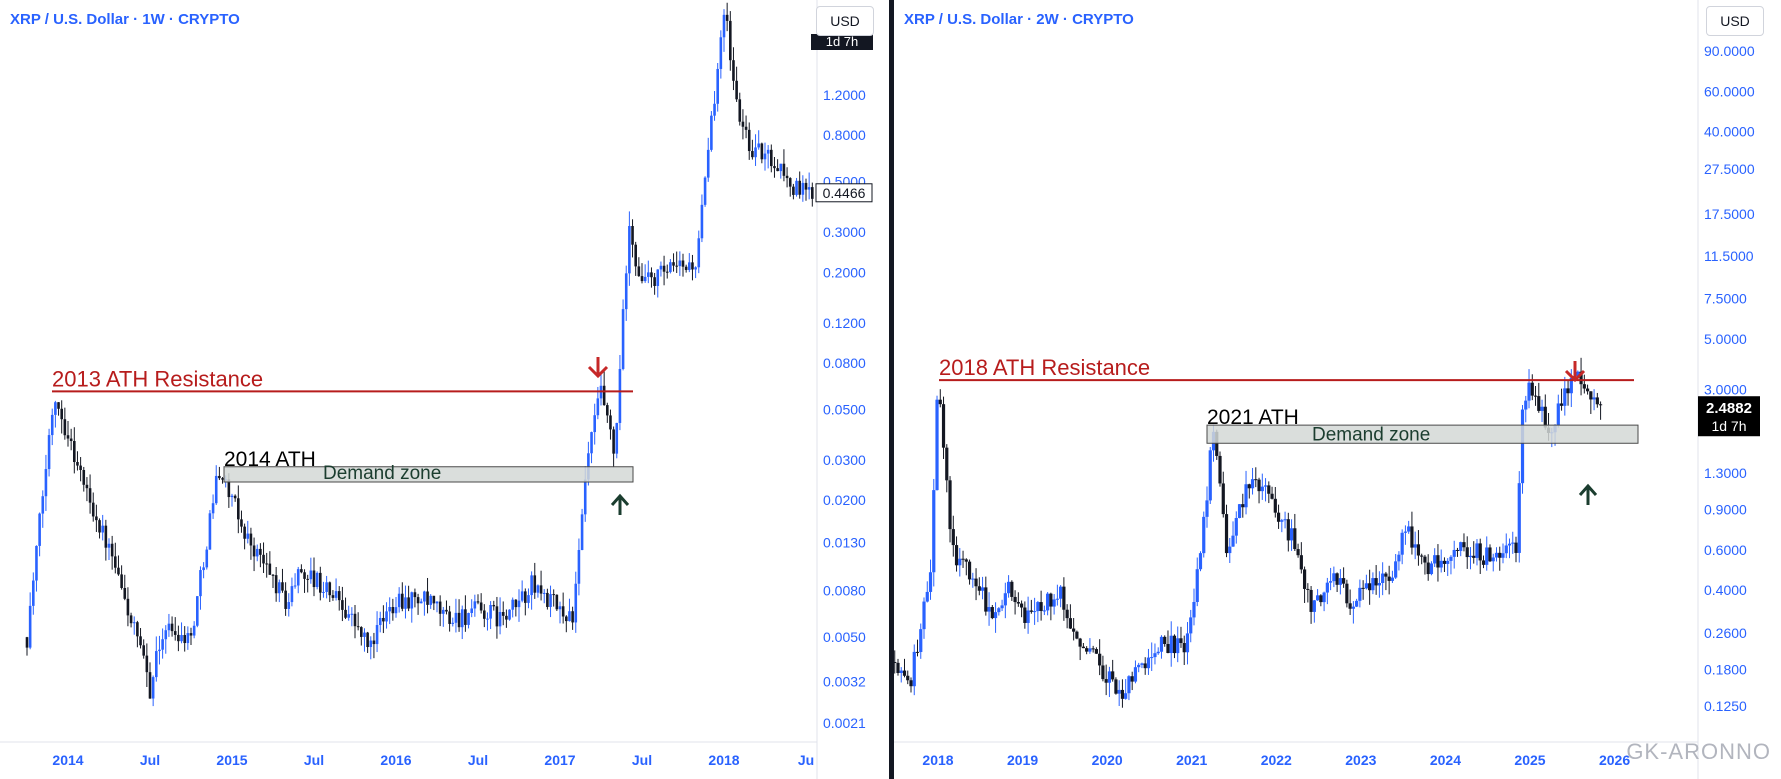  Describe the element at coordinates (844, 135) in the screenshot. I see `y-tick-label: 0.8000` at that location.